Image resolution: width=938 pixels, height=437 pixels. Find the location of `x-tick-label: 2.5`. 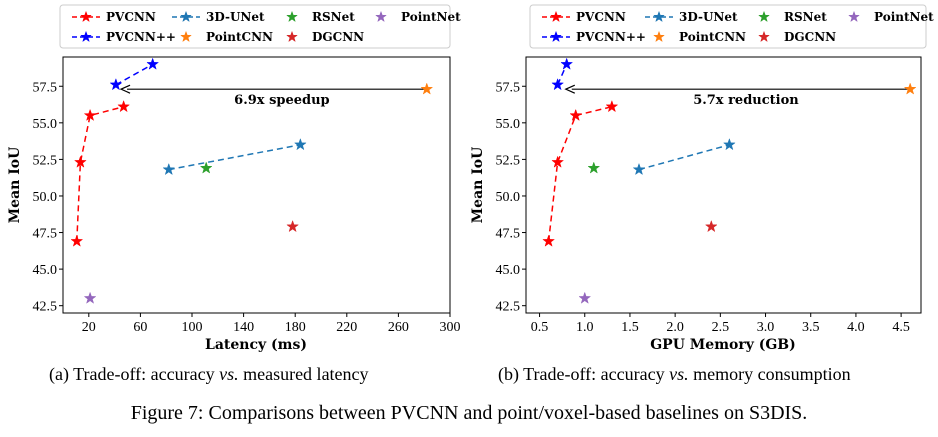

x-tick-label: 2.5 is located at coordinates (721, 327).